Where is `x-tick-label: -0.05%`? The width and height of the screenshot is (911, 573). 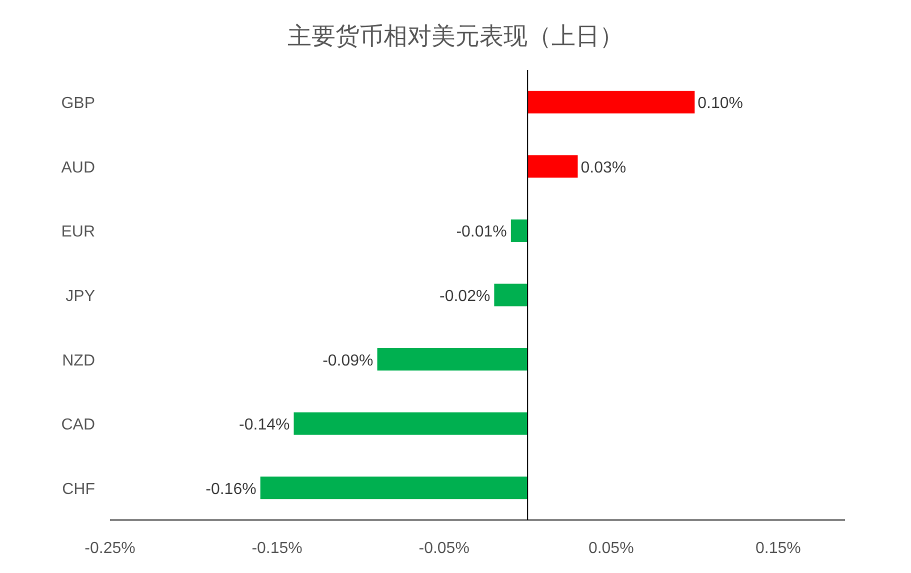
x-tick-label: -0.05% is located at coordinates (444, 548).